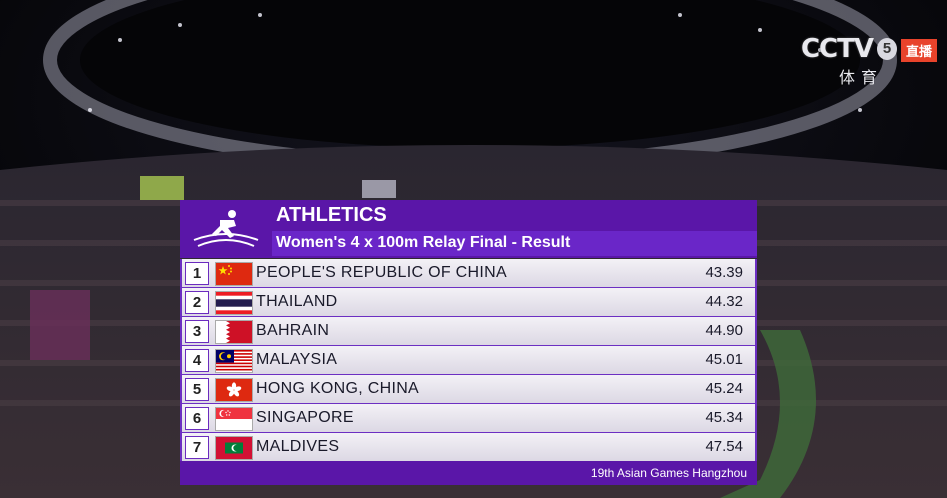  Describe the element at coordinates (724, 272) in the screenshot. I see `result-time: 43.39` at that location.